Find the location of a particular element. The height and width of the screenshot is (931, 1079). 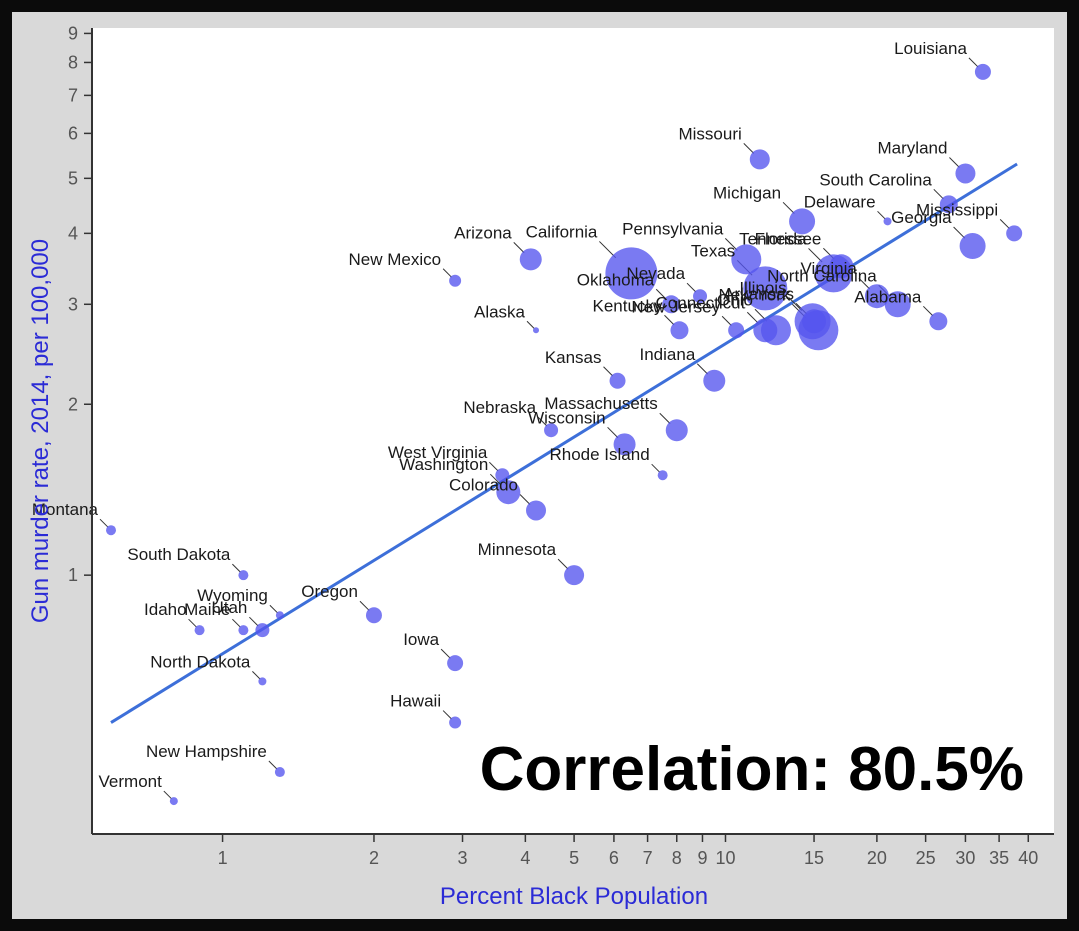

point-hawaii is located at coordinates (455, 722).